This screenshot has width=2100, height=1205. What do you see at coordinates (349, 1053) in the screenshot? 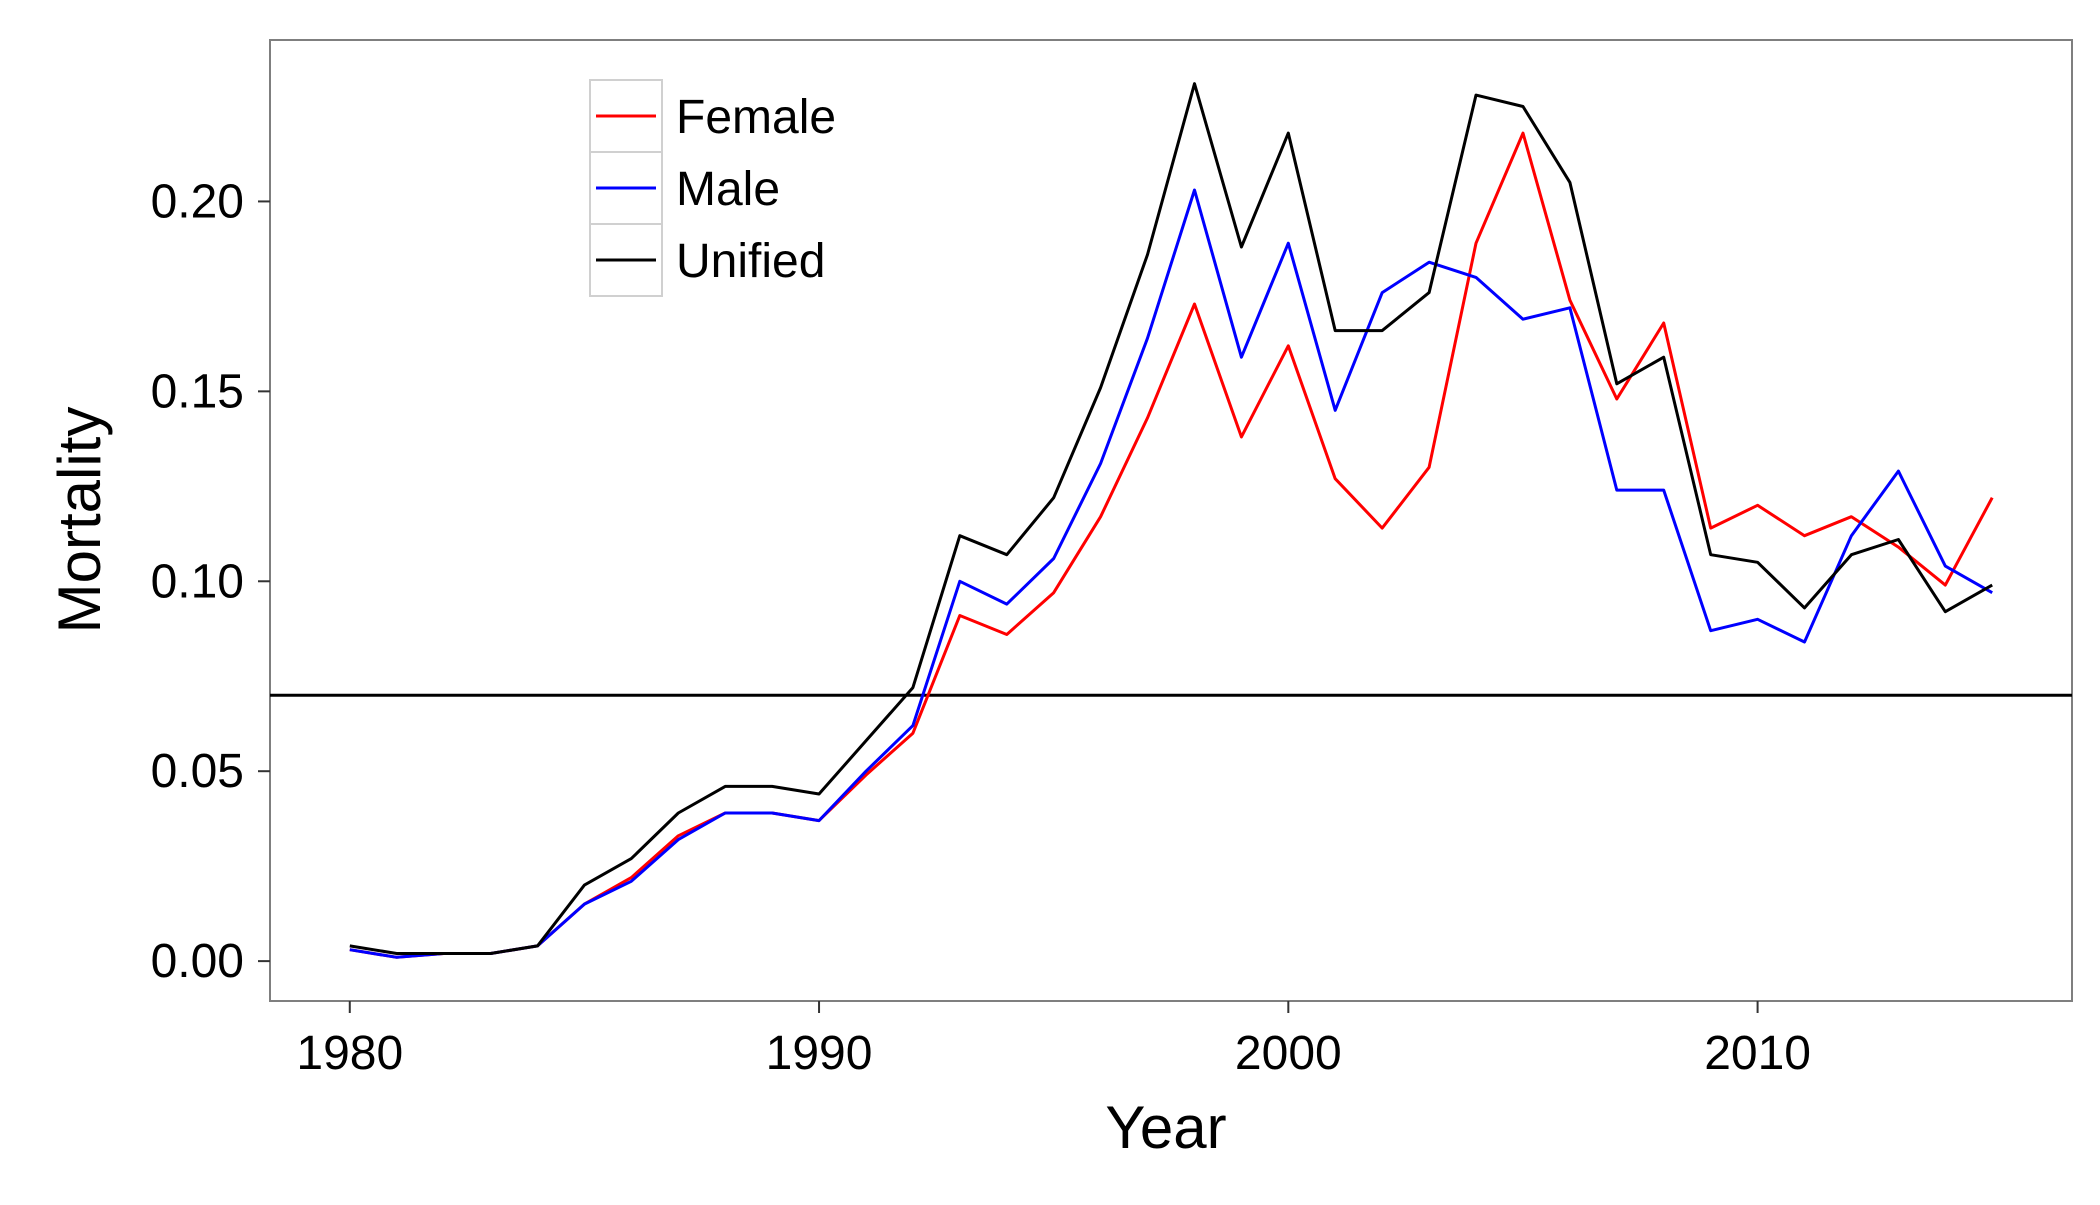
I see `x-tick-label: 1980` at bounding box center [349, 1053].